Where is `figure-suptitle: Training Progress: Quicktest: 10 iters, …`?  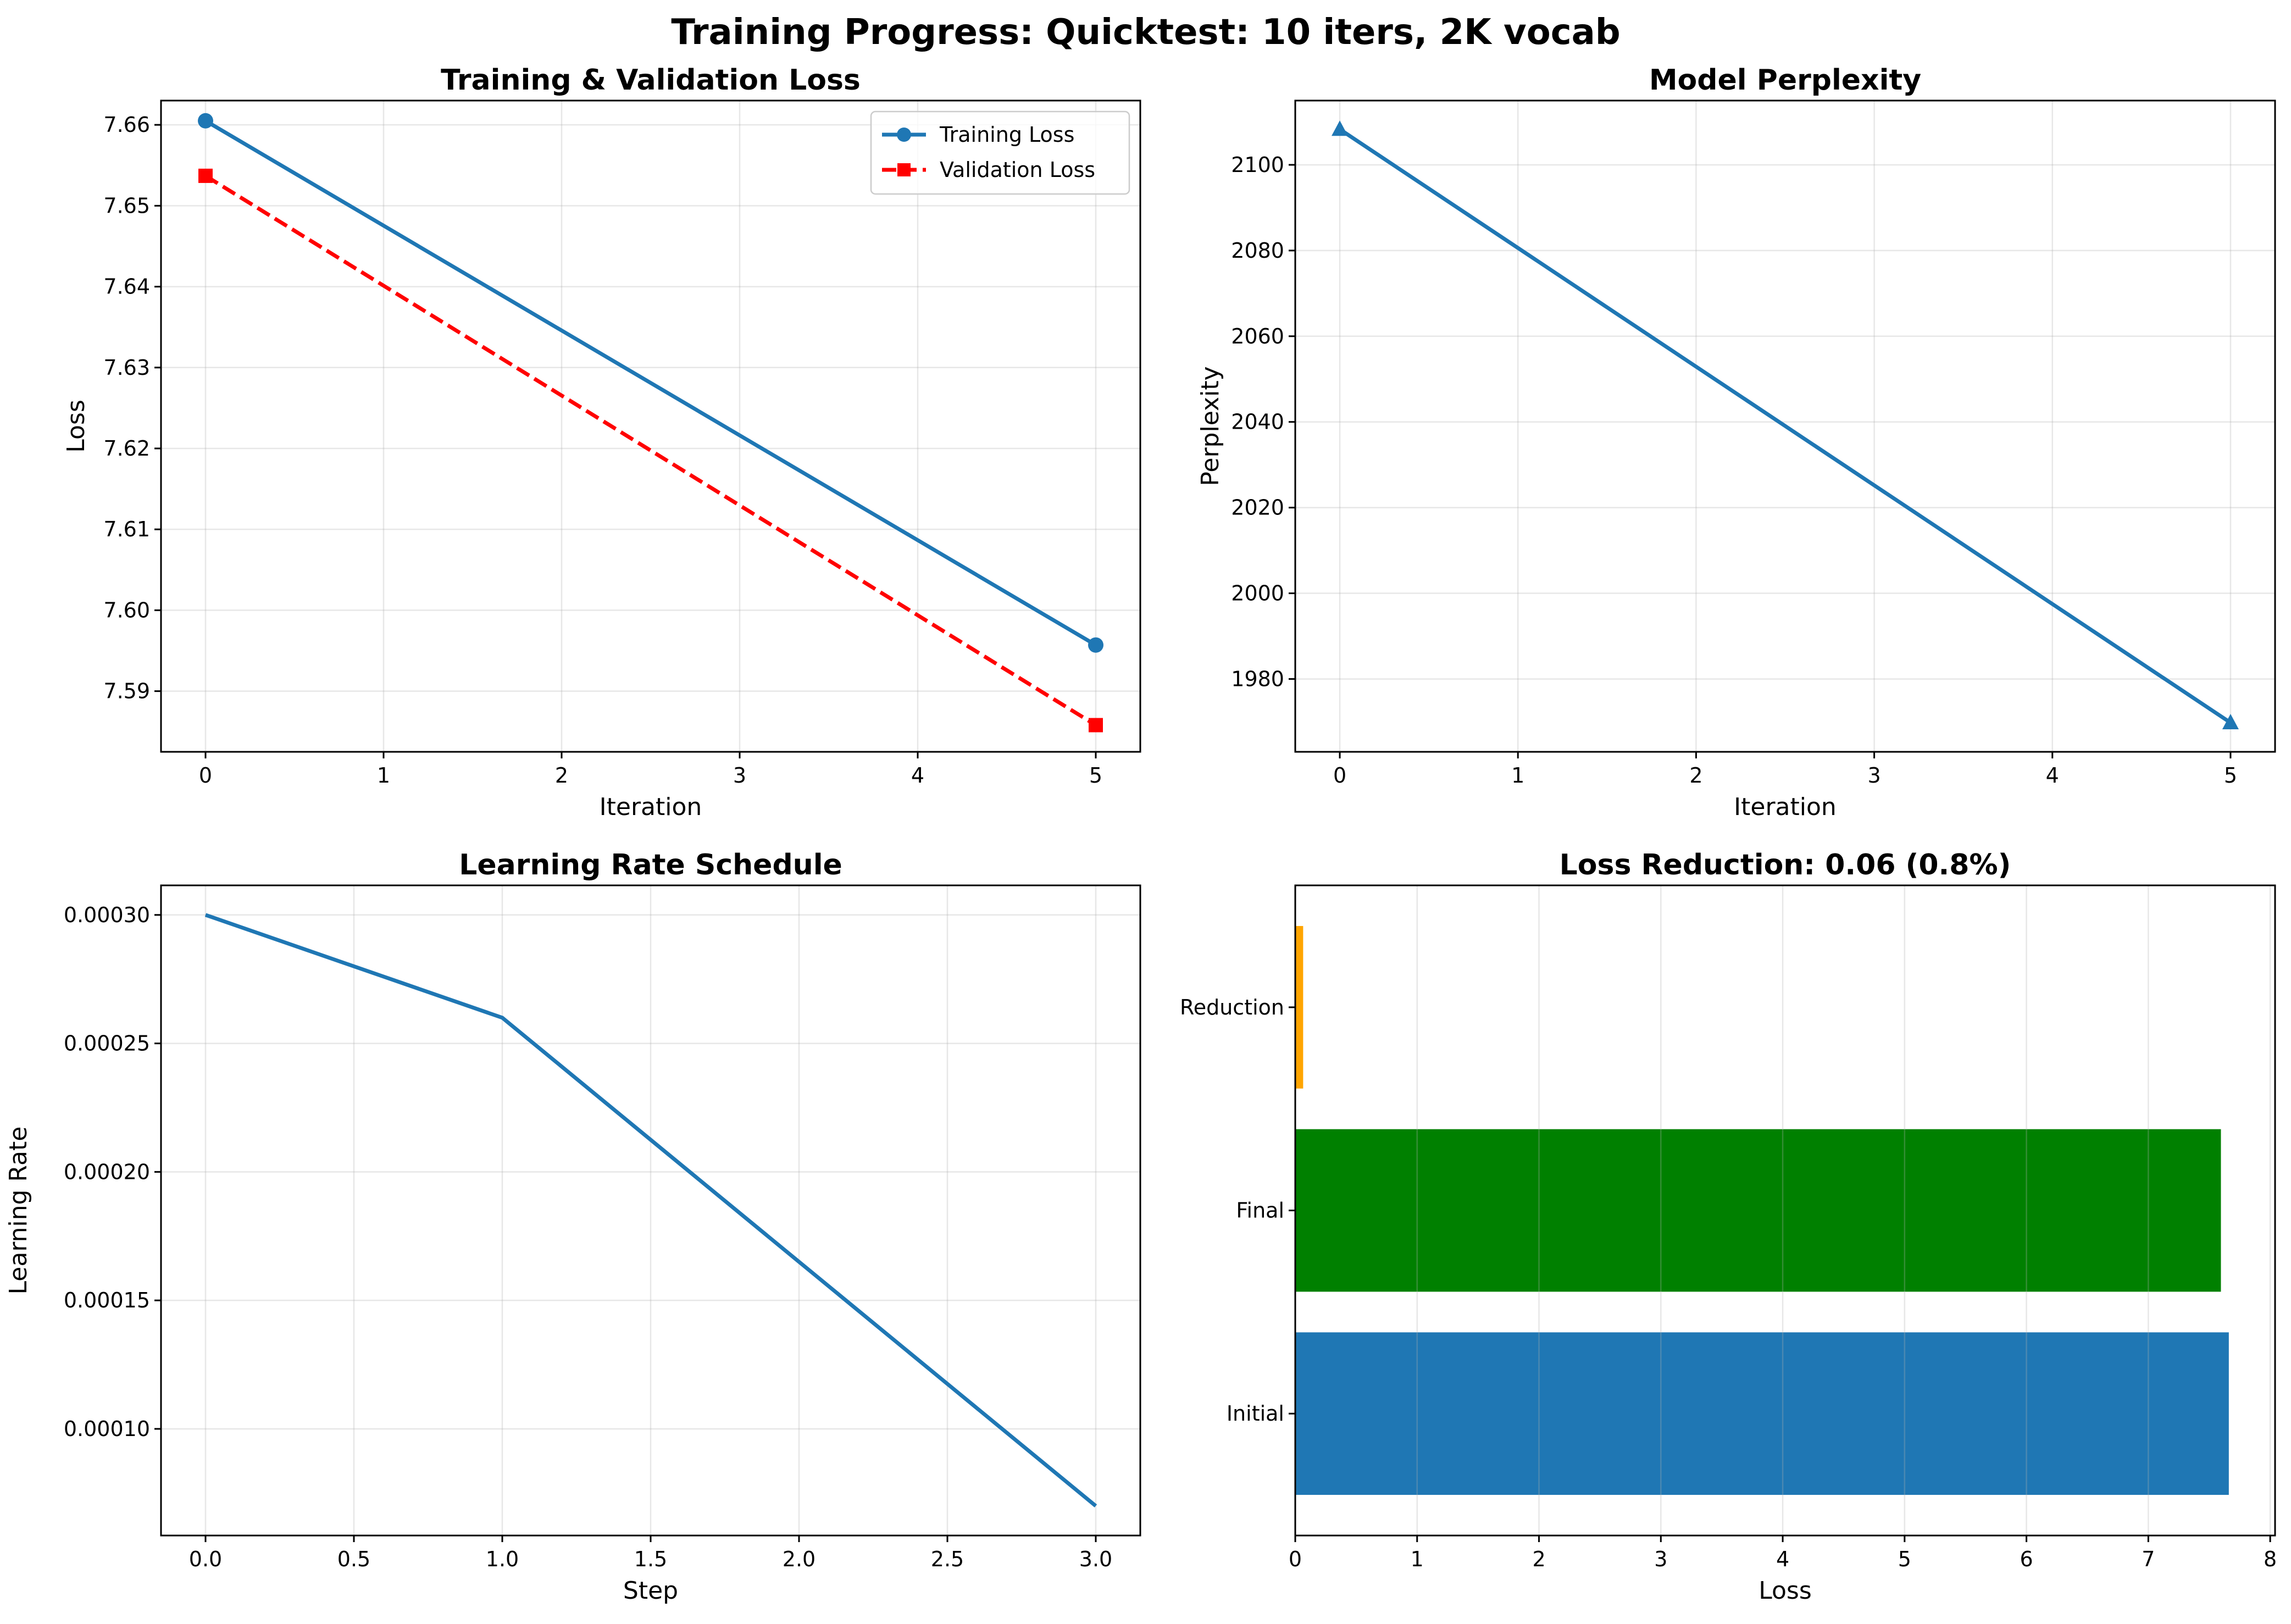
figure-suptitle: Training Progress: Quicktest: 10 iters, … is located at coordinates (1145, 32).